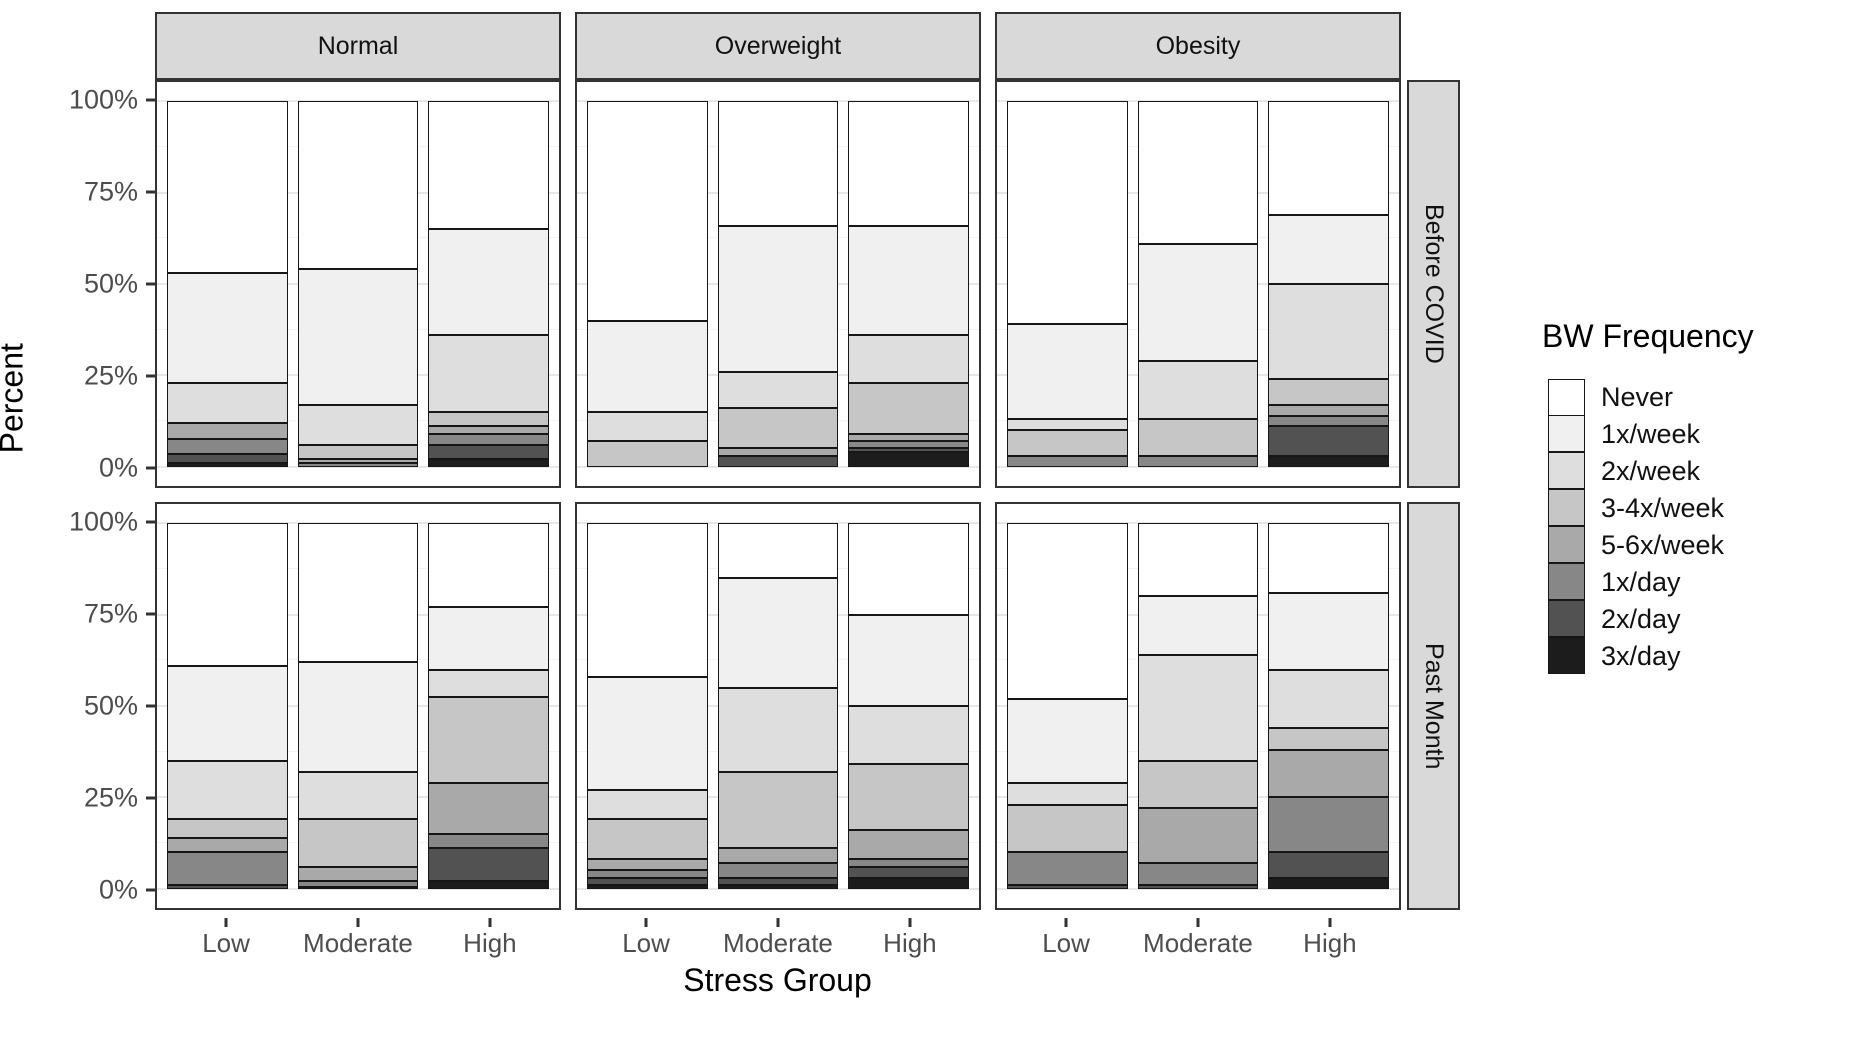  What do you see at coordinates (1198, 940) in the screenshot?
I see `x-ticks-obesity: Low Moderate High` at bounding box center [1198, 940].